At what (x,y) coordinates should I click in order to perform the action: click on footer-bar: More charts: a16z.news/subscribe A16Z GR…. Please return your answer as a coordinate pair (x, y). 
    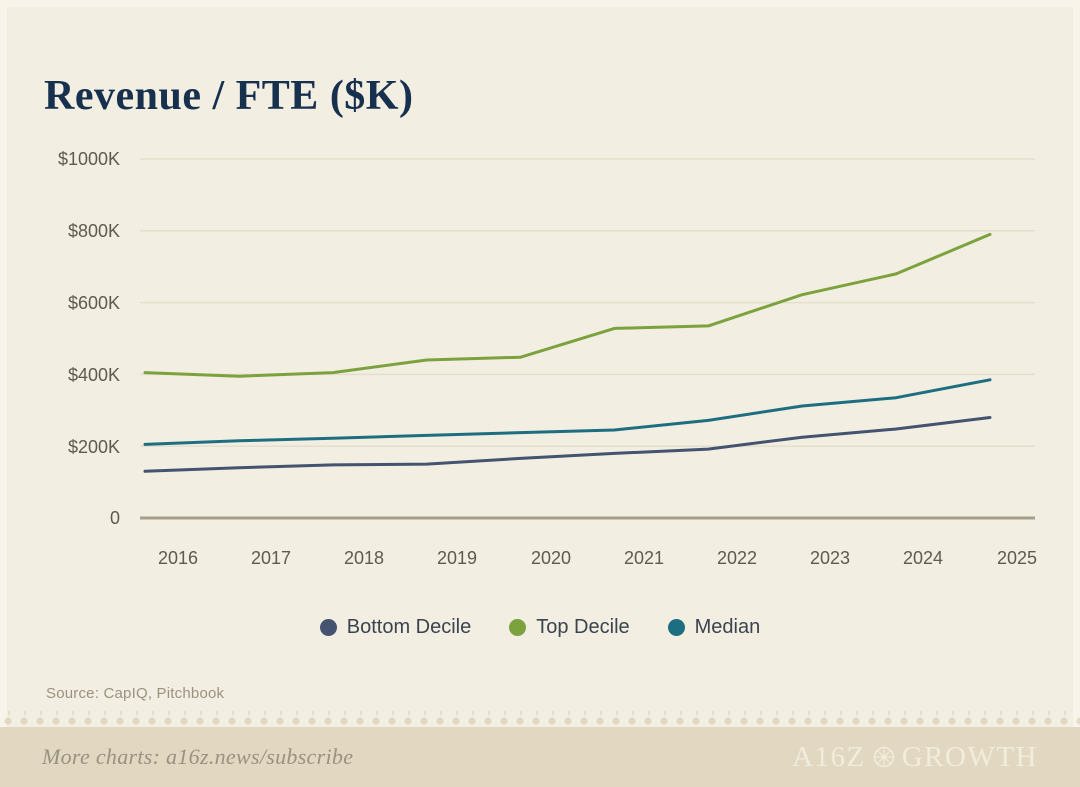
    Looking at the image, I should click on (540, 757).